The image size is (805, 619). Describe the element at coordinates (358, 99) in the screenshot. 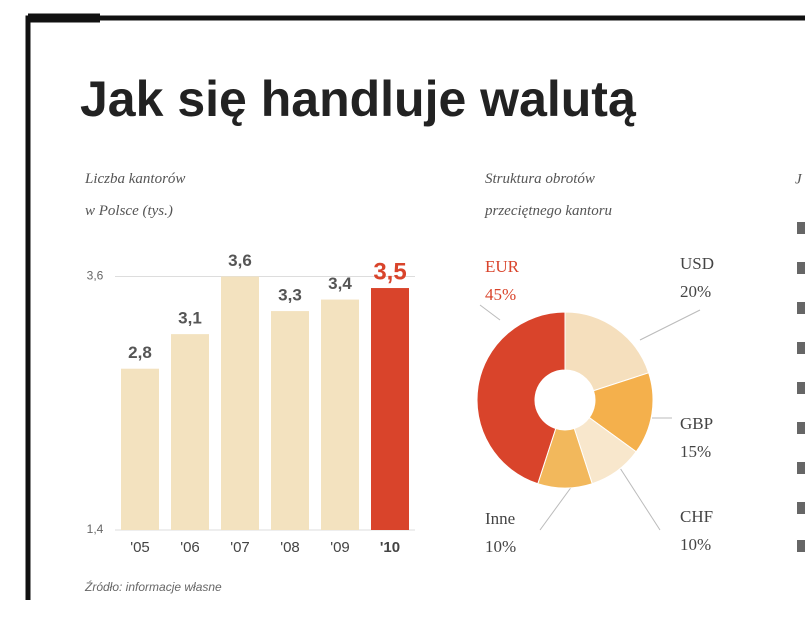

I see `page-title: Jak się handluje walutą` at that location.